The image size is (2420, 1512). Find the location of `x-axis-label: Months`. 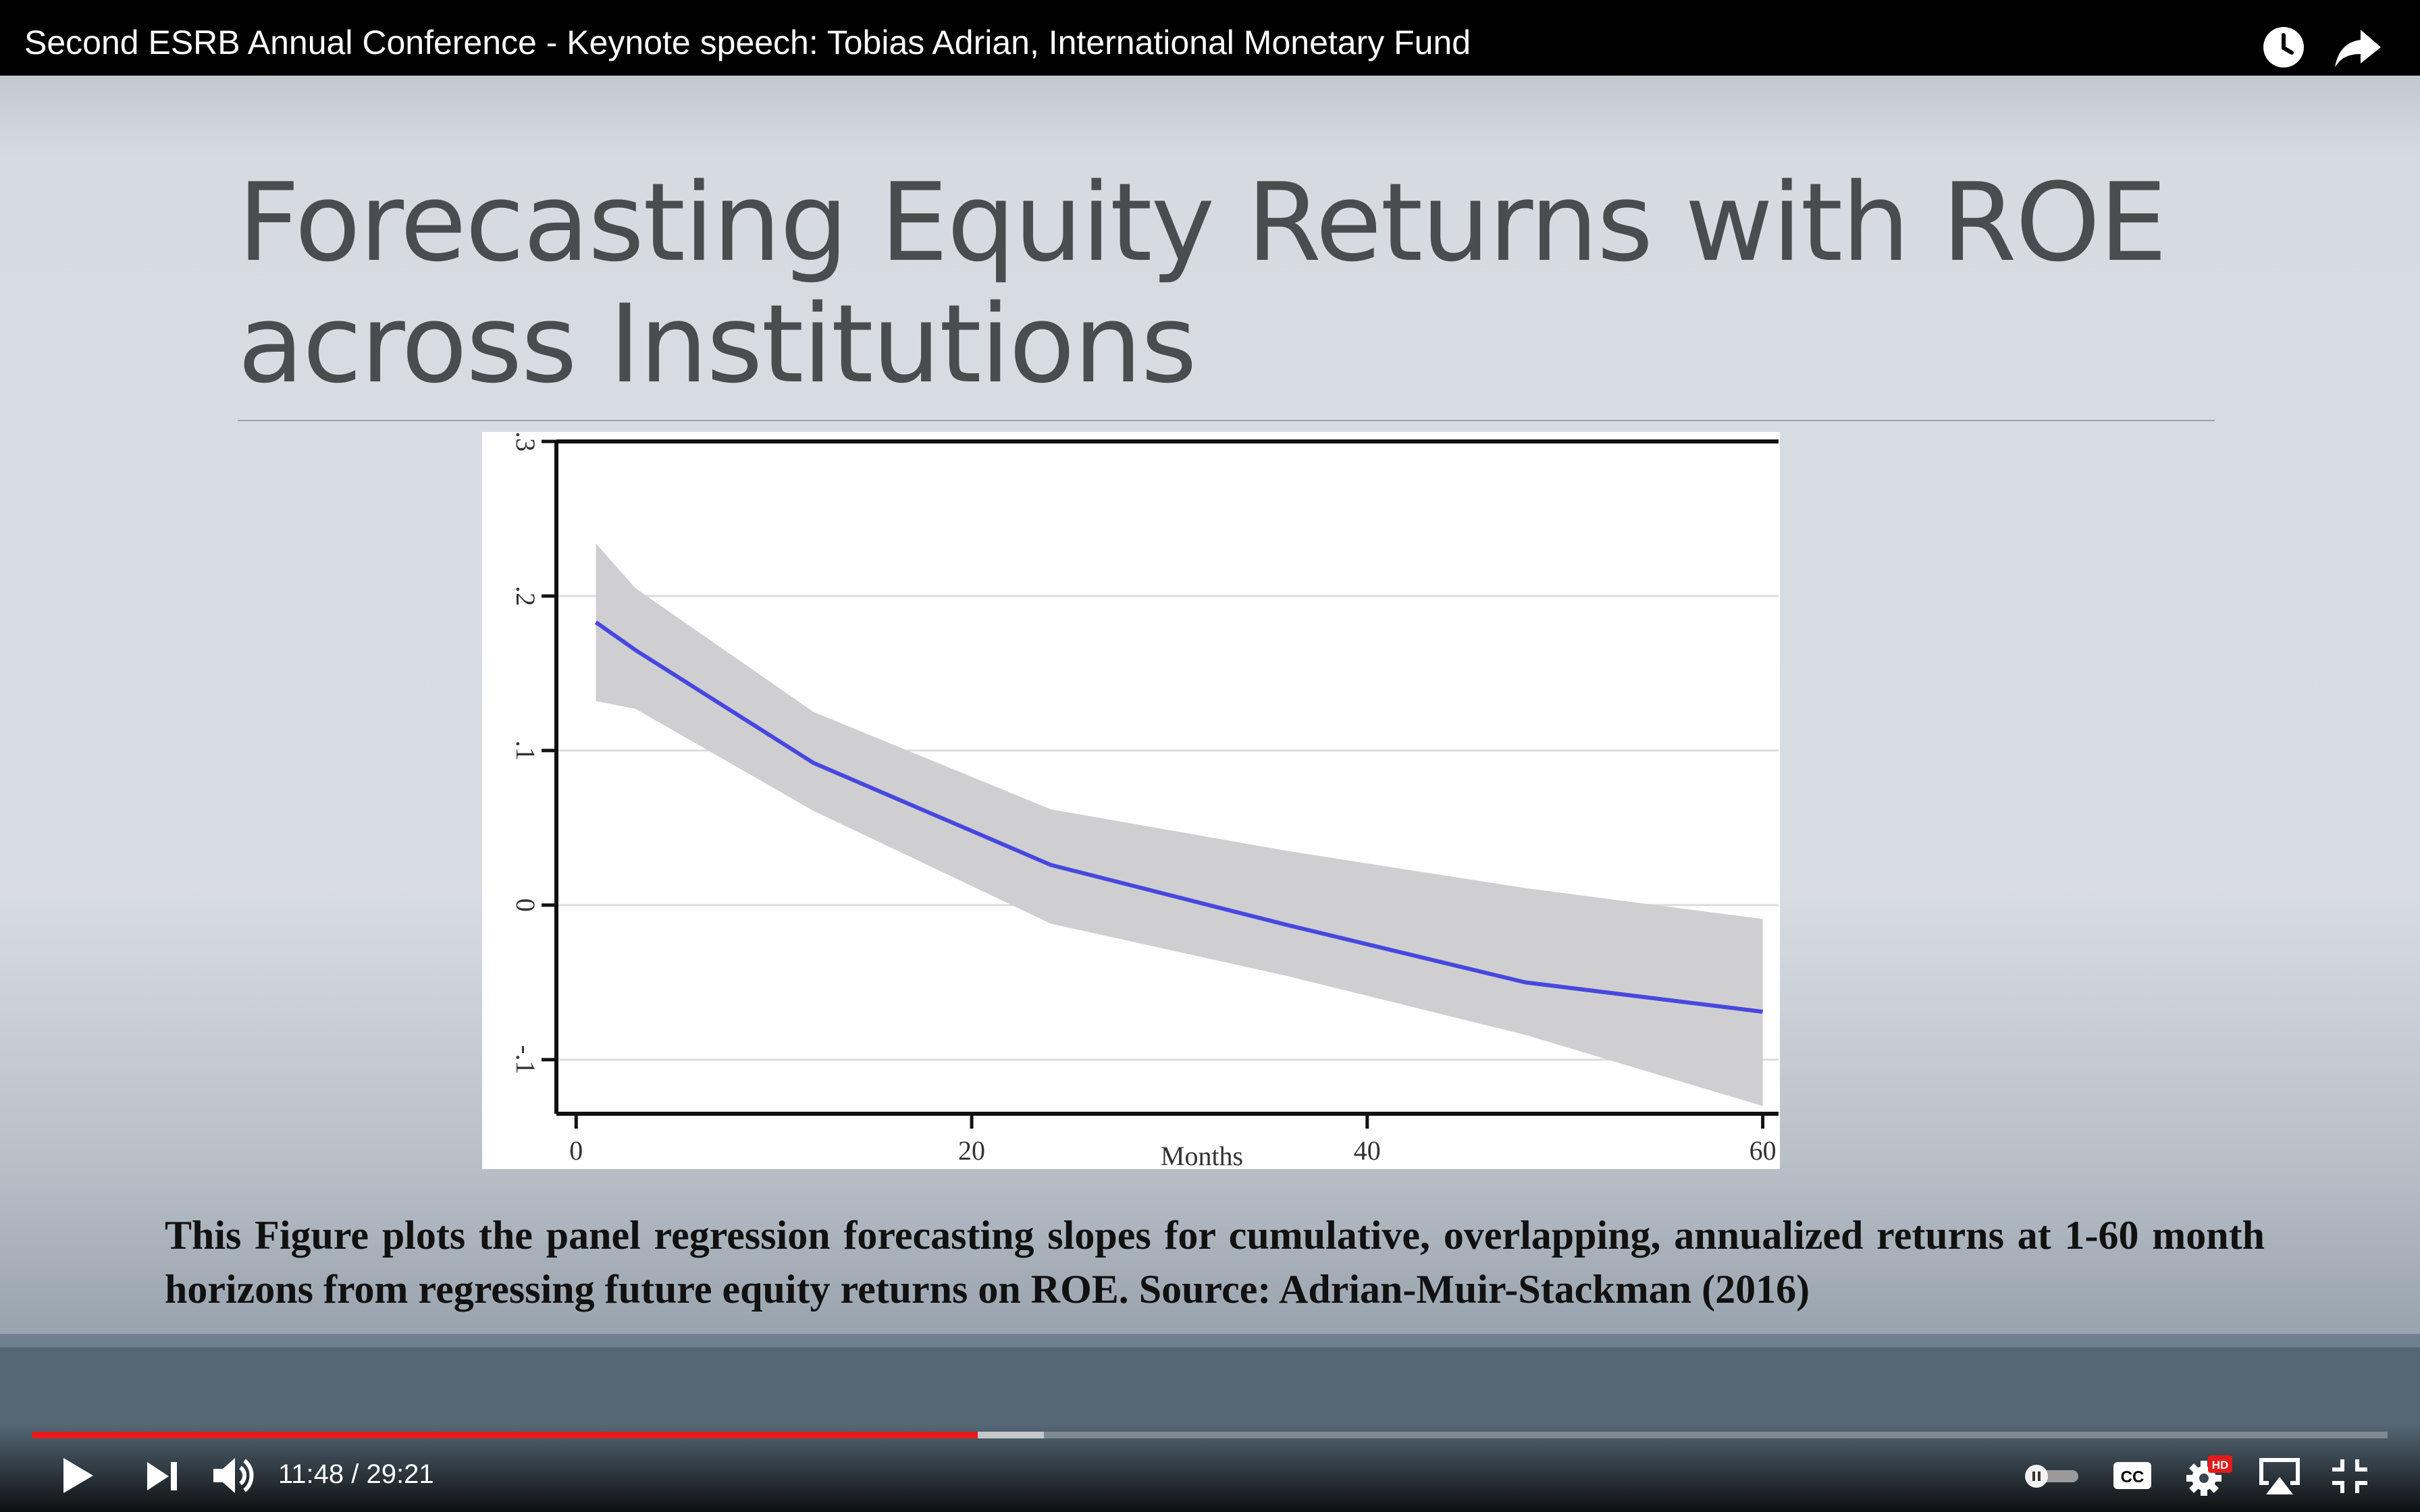

x-axis-label: Months is located at coordinates (1202, 1155).